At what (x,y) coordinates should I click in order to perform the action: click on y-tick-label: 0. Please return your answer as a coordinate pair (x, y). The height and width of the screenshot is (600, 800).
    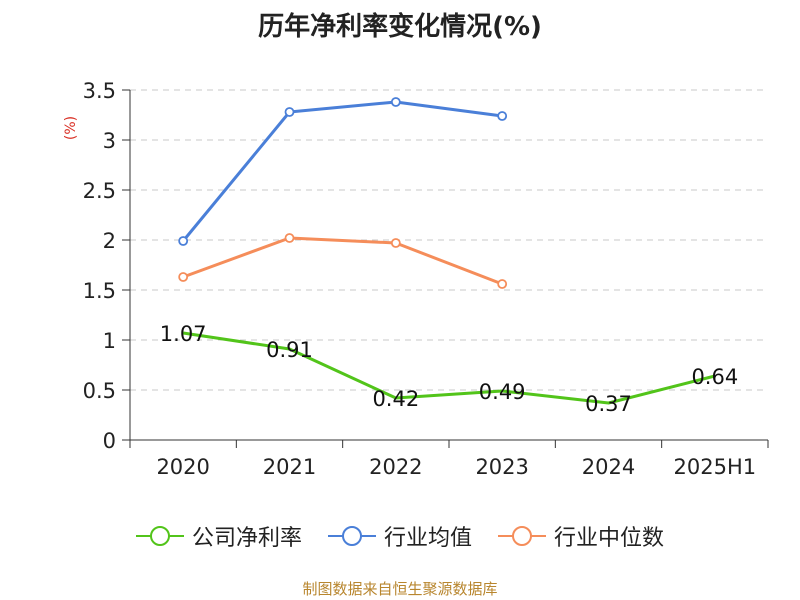
    Looking at the image, I should click on (109, 441).